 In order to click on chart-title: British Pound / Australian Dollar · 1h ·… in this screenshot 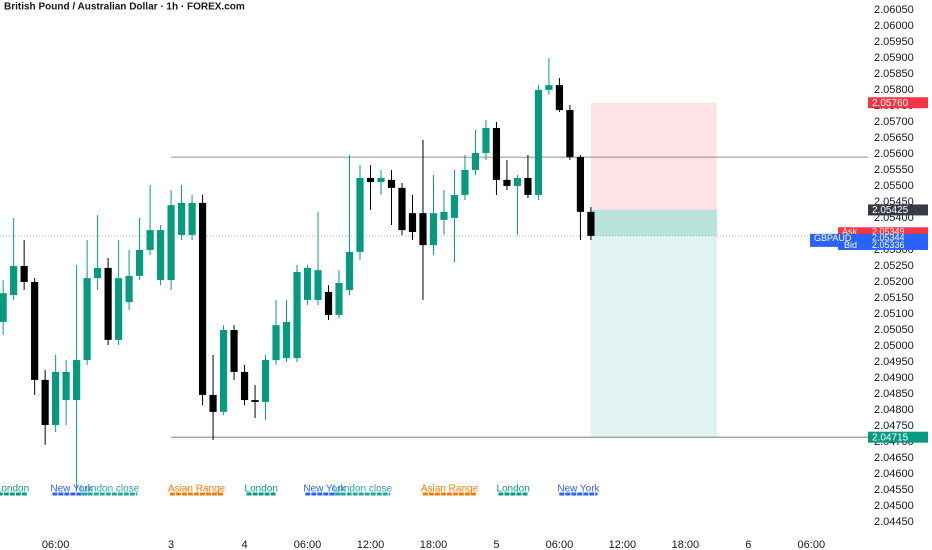, I will do `click(124, 7)`.